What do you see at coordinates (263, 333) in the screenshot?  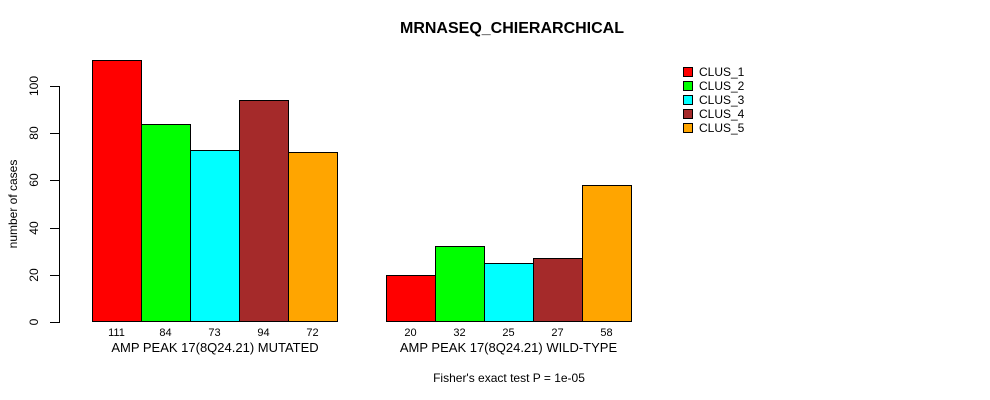 I see `bar-value-label: 94` at bounding box center [263, 333].